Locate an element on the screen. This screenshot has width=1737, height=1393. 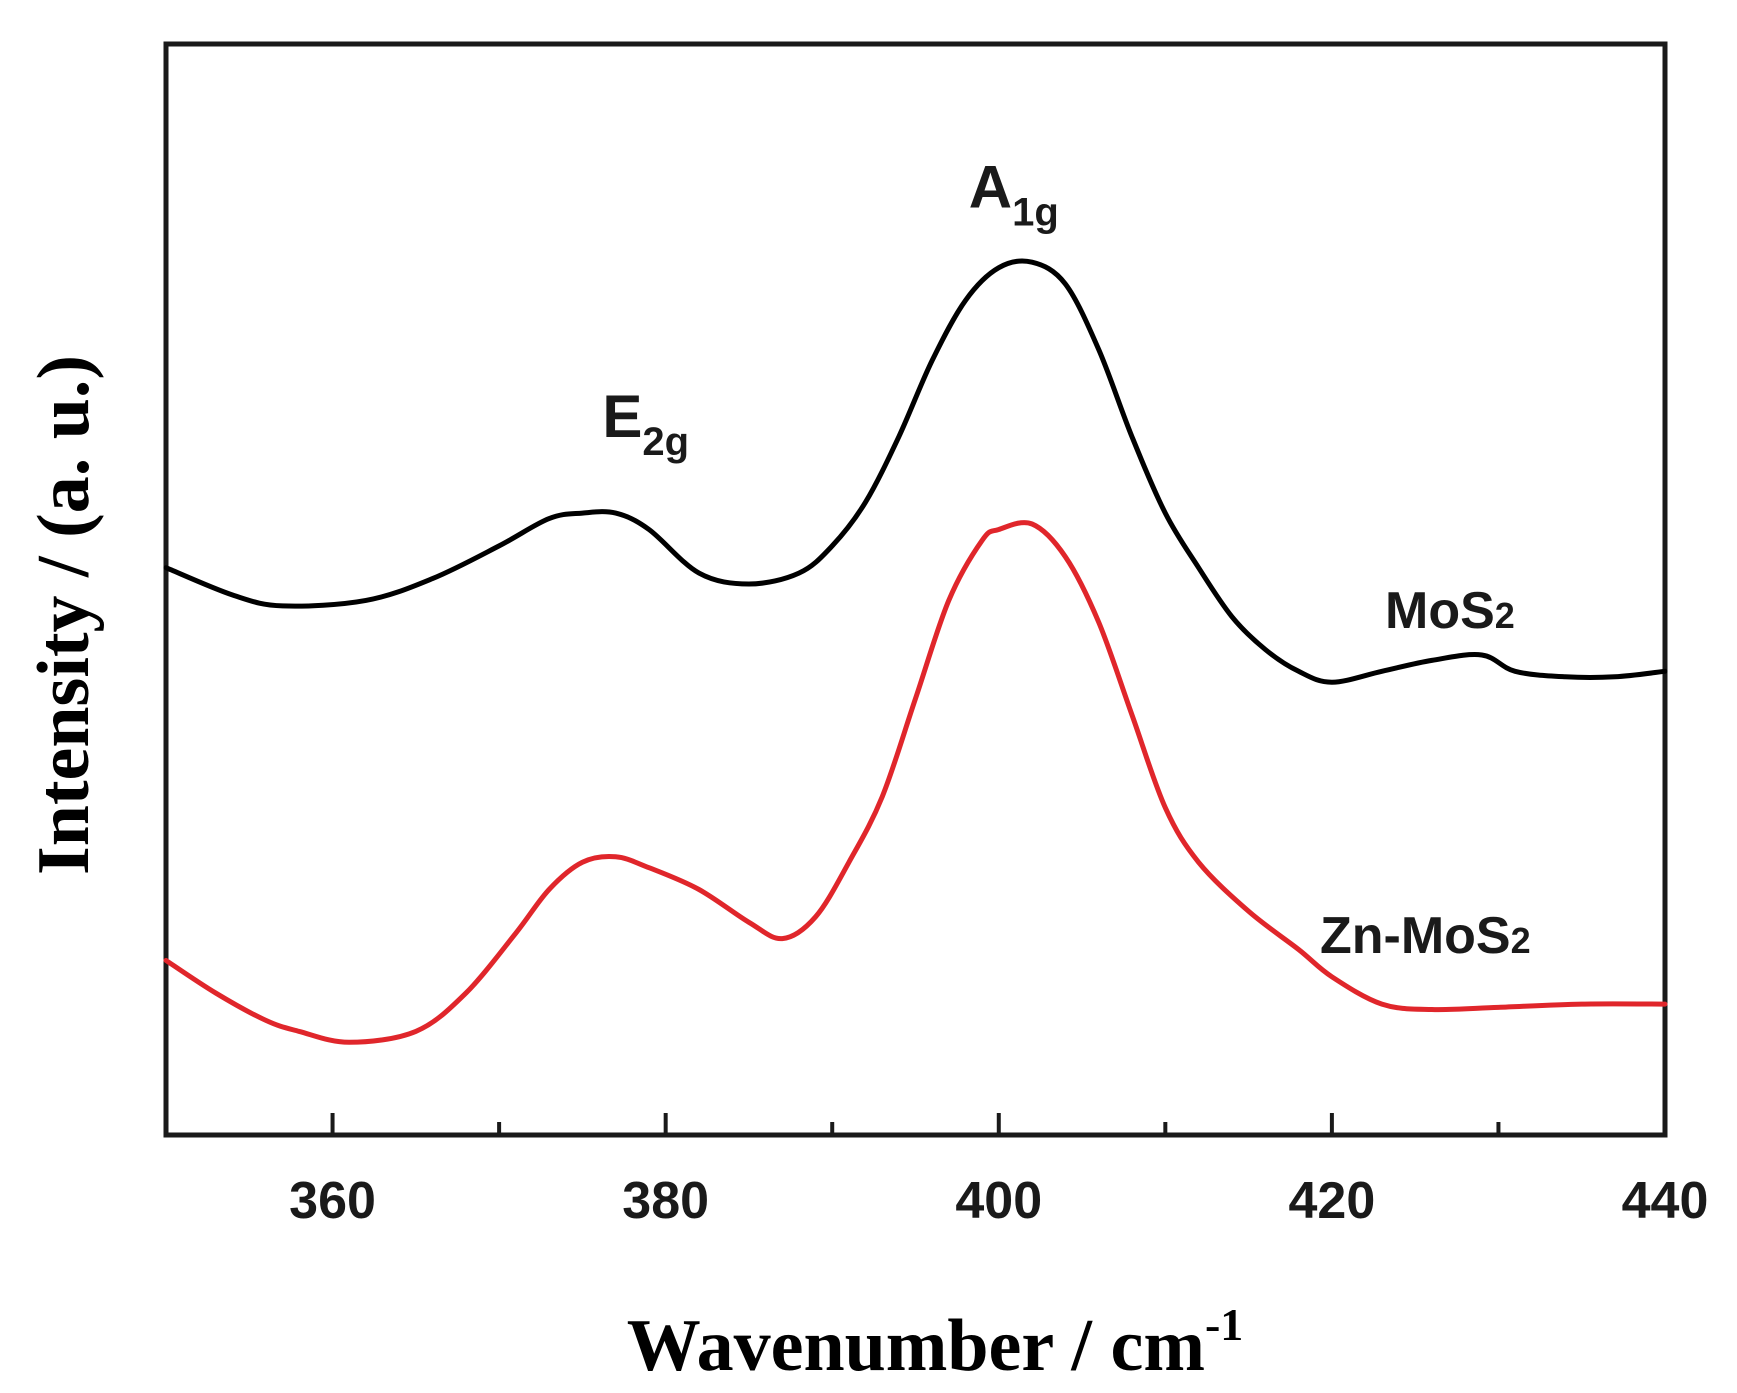
x-tick-label-420: 420 is located at coordinates (1332, 1201).